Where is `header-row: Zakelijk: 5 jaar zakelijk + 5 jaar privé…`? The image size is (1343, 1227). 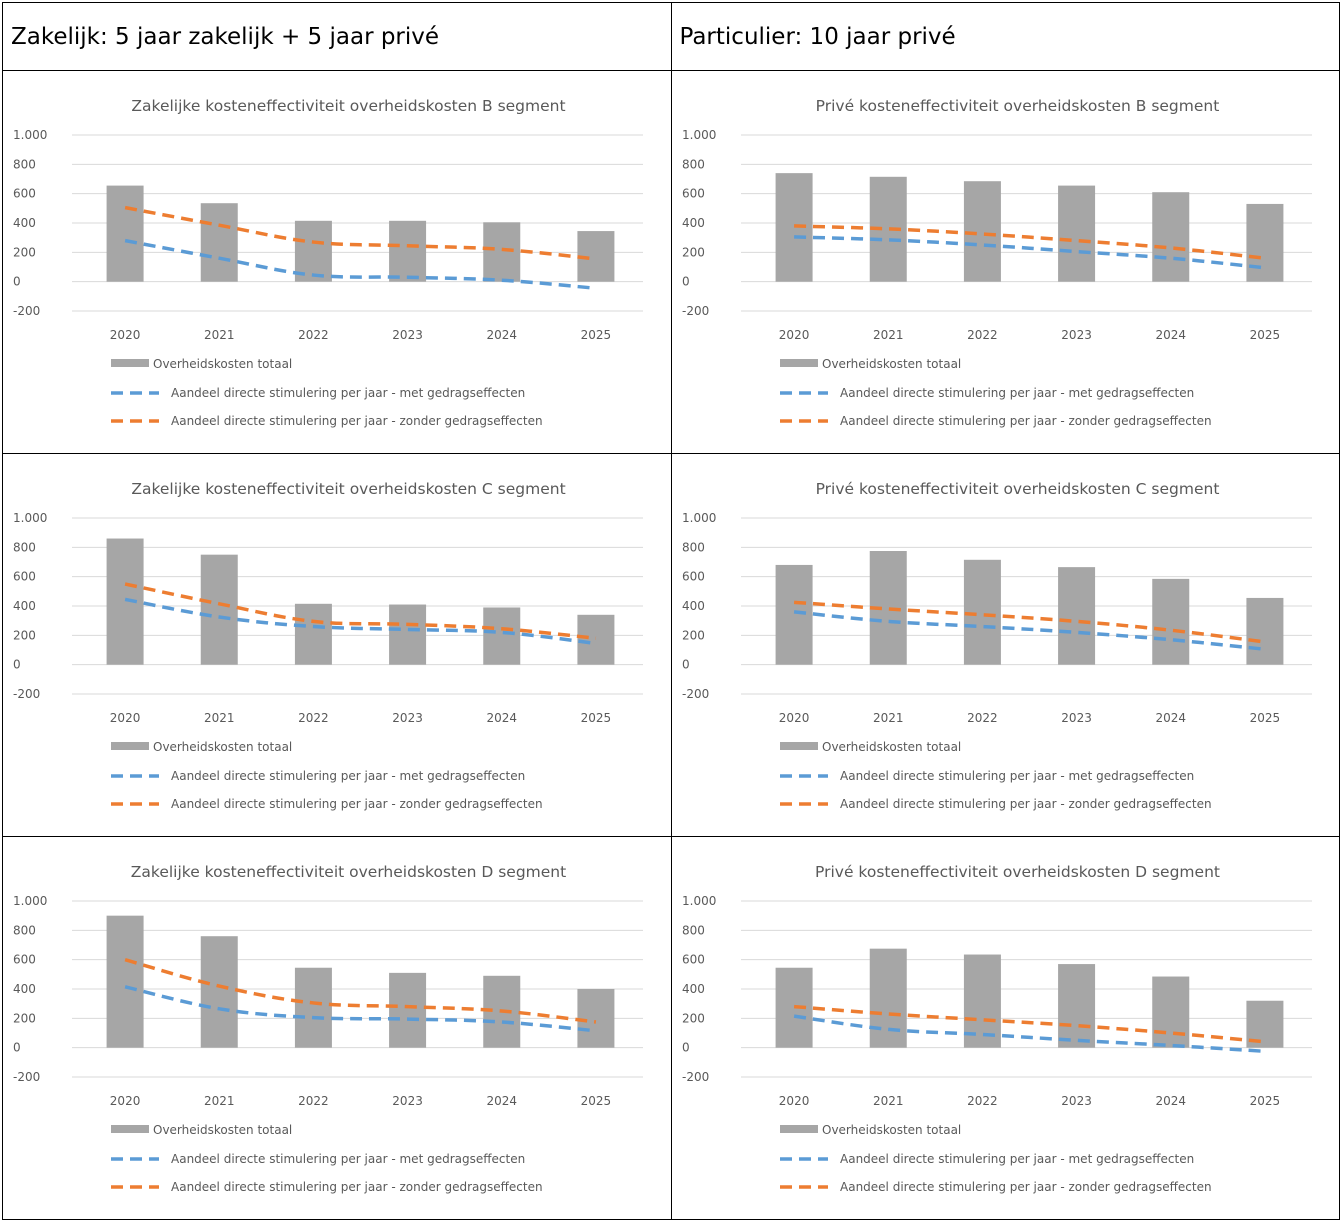 header-row: Zakelijk: 5 jaar zakelijk + 5 jaar privé… is located at coordinates (671, 36).